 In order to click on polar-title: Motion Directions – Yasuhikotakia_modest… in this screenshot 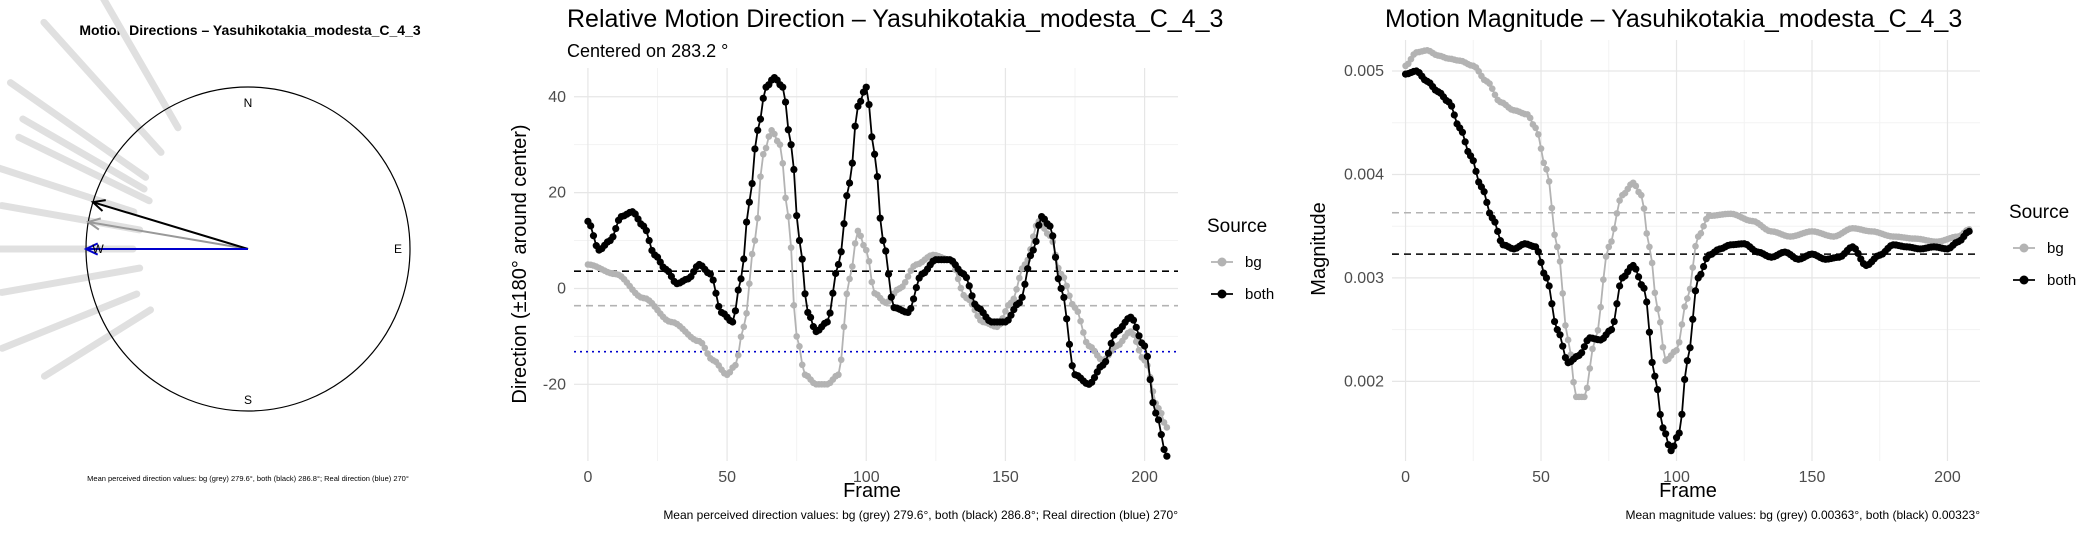, I will do `click(250, 30)`.